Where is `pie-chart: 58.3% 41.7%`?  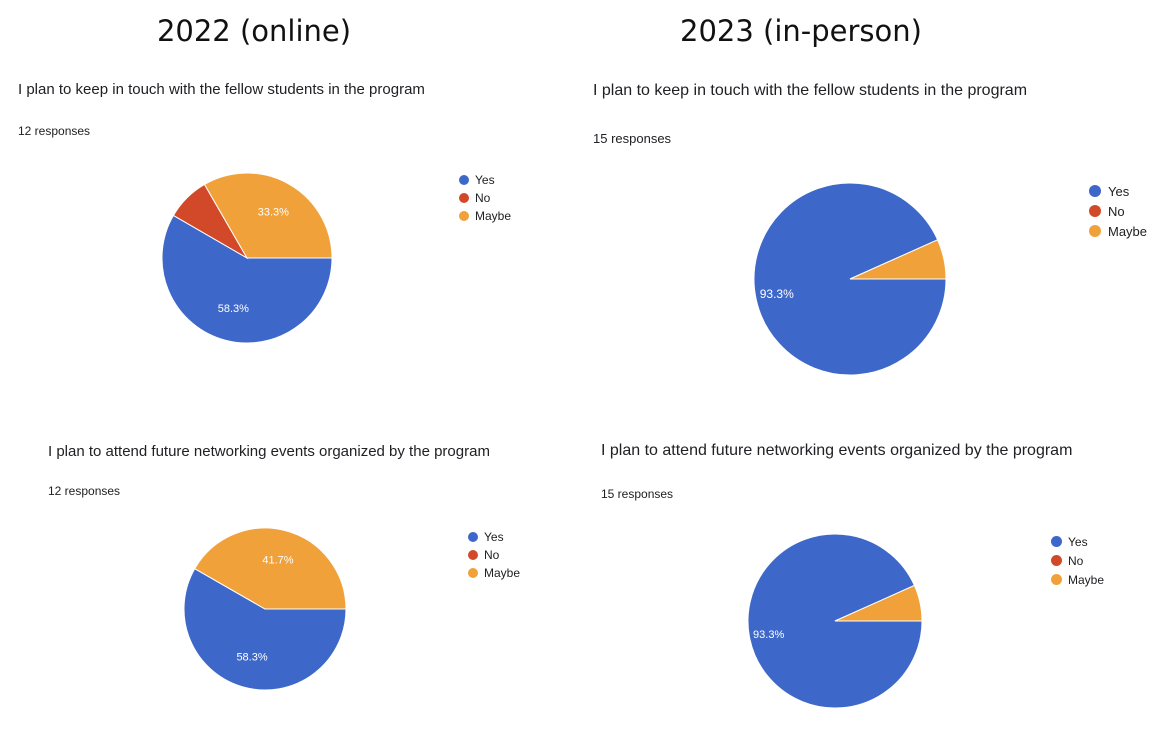 pie-chart: 58.3% 41.7% is located at coordinates (265, 609).